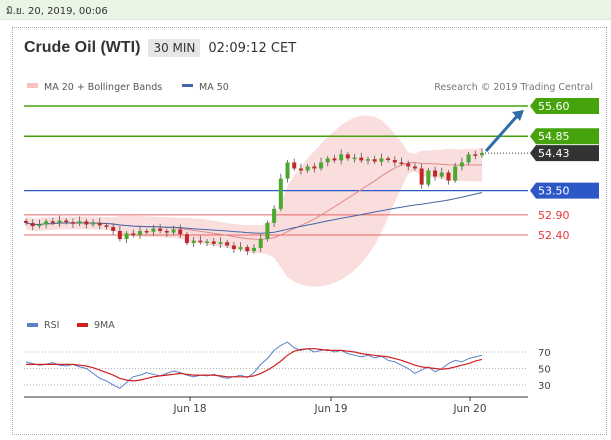 The width and height of the screenshot is (611, 440). What do you see at coordinates (518, 115) in the screenshot?
I see `forecast-arrow-head` at bounding box center [518, 115].